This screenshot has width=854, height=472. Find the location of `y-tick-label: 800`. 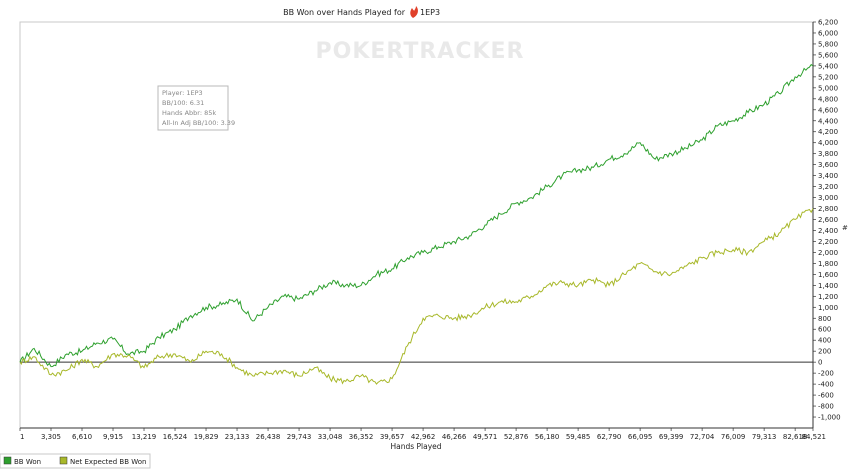

y-tick-label: 800 is located at coordinates (824, 319).